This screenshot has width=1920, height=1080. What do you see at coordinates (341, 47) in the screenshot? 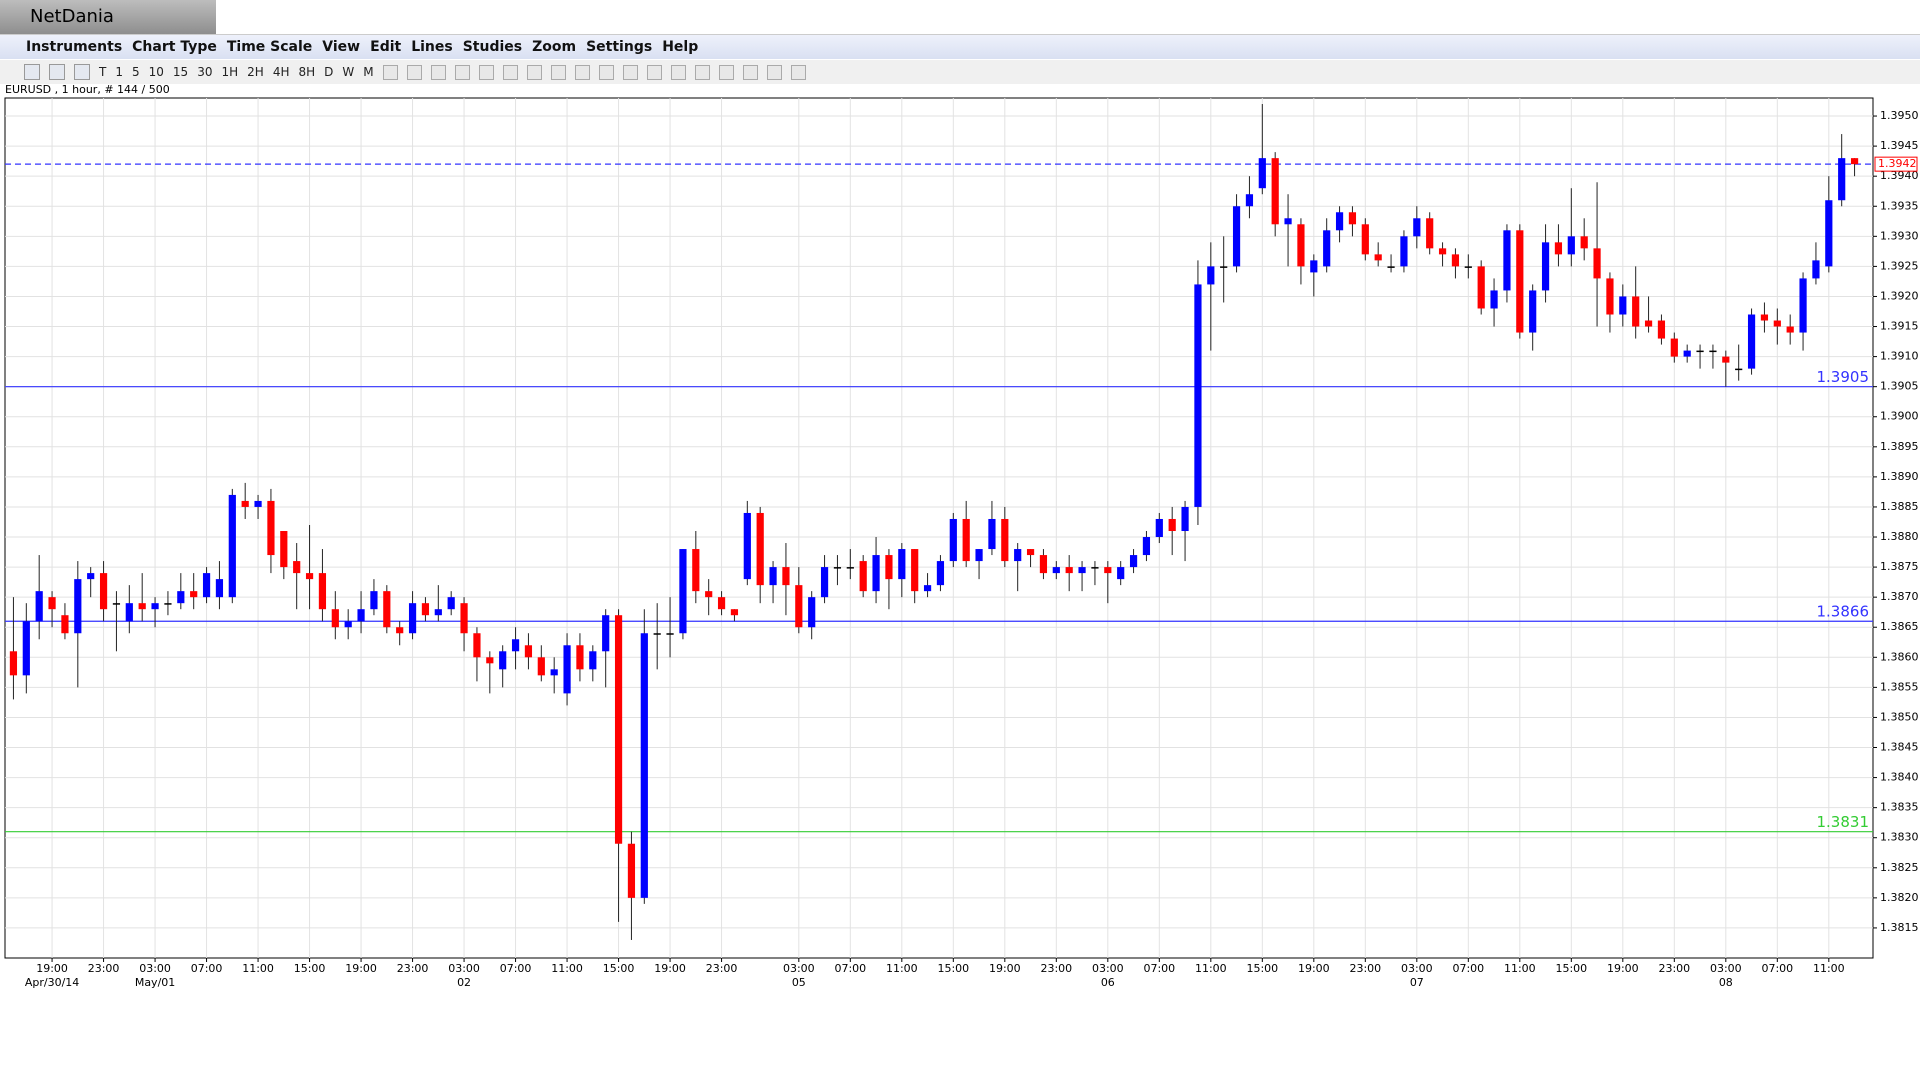
I see `menu-item: View` at bounding box center [341, 47].